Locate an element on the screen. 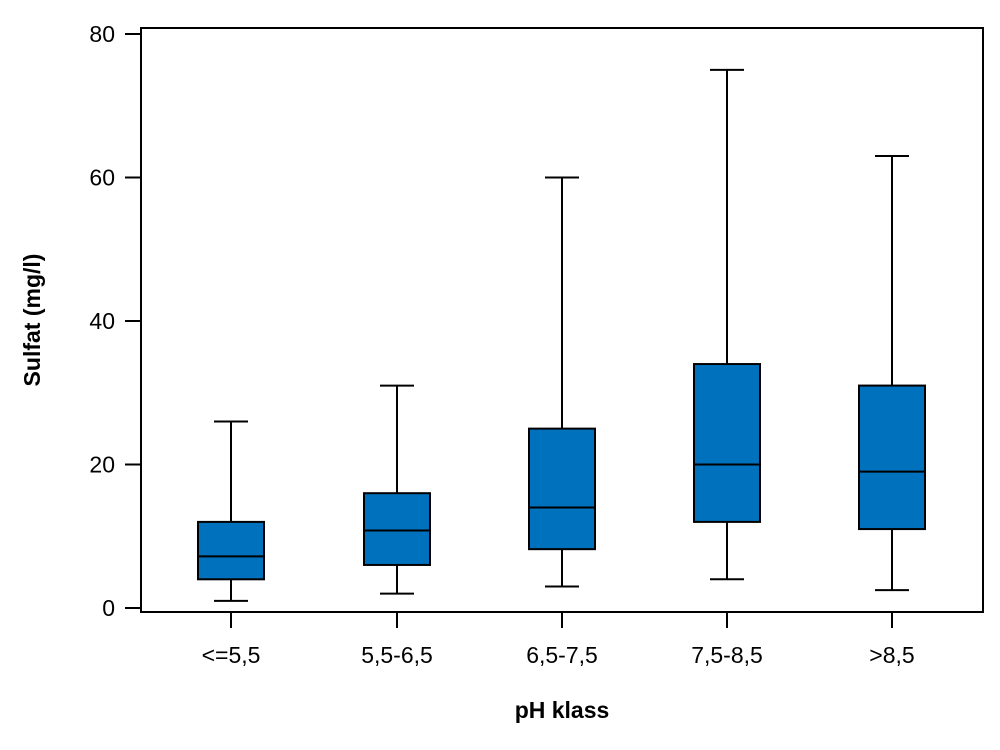 This screenshot has width=1000, height=750. y-tick-label: 0 is located at coordinates (108, 608).